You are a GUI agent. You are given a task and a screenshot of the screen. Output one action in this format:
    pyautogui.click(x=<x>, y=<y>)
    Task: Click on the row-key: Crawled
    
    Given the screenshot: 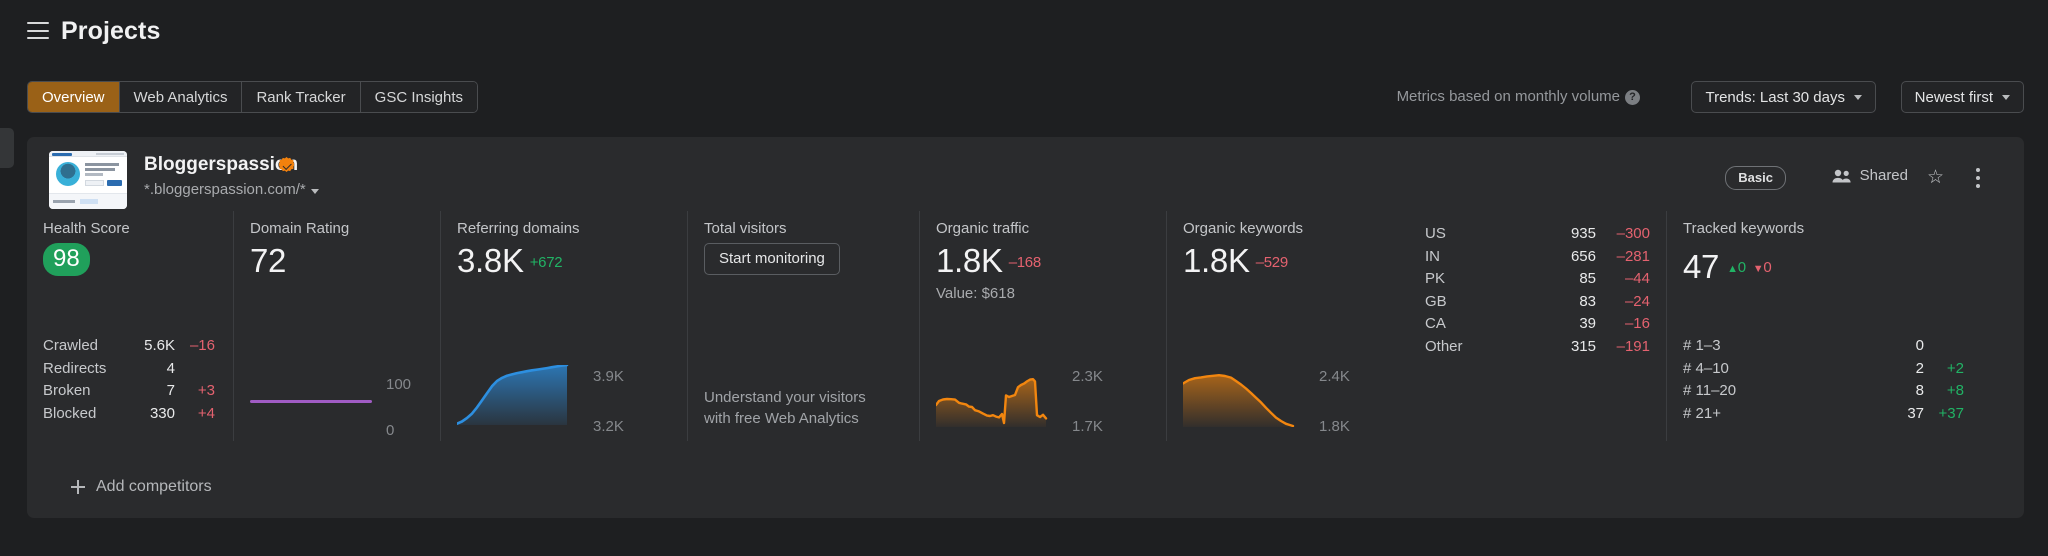 What is the action you would take?
    pyautogui.click(x=71, y=345)
    